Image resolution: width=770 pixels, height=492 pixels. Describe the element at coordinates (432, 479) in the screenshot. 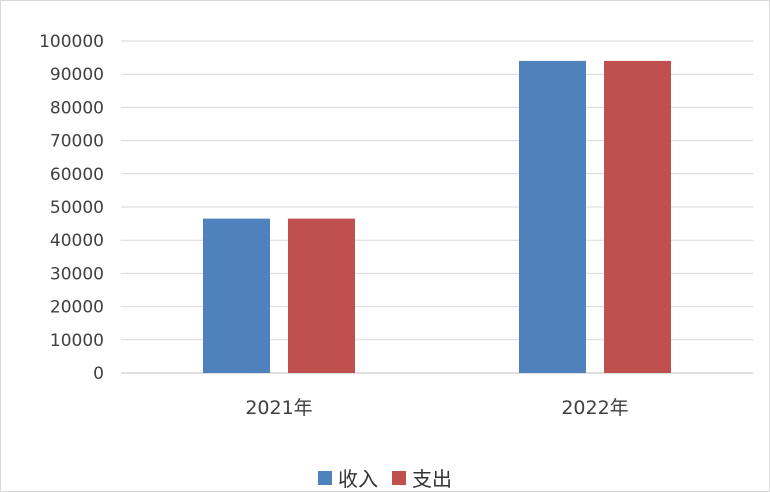

I see `legend-label-expense: 支出` at that location.